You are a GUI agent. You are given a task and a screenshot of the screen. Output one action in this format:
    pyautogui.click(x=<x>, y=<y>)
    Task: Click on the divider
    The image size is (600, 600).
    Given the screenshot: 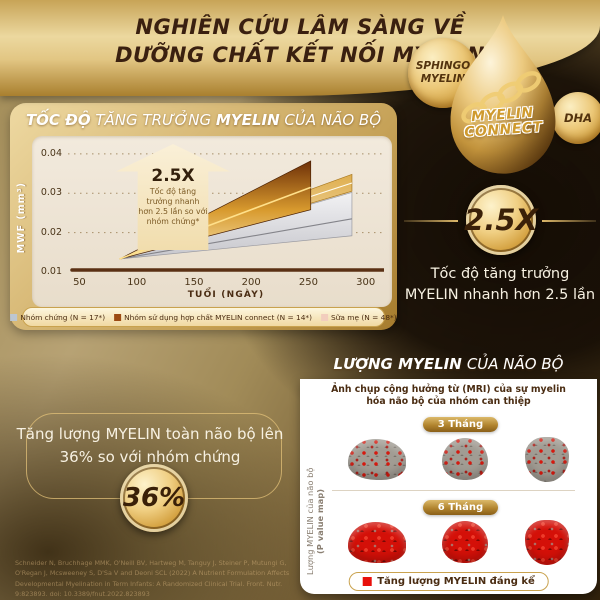 What is the action you would take?
    pyautogui.click(x=453, y=491)
    